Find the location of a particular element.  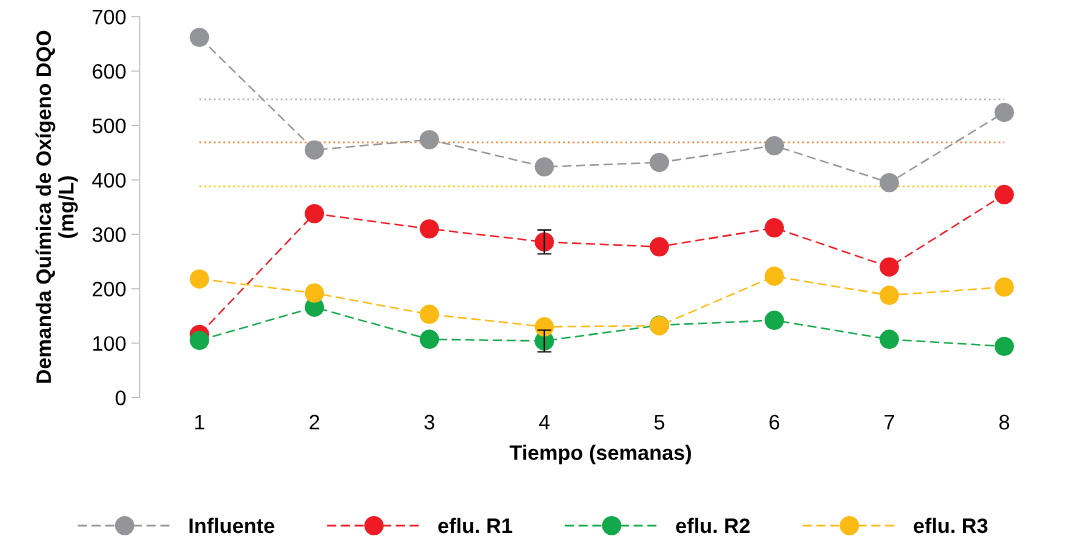

x-tick-label: 3 is located at coordinates (429, 422).